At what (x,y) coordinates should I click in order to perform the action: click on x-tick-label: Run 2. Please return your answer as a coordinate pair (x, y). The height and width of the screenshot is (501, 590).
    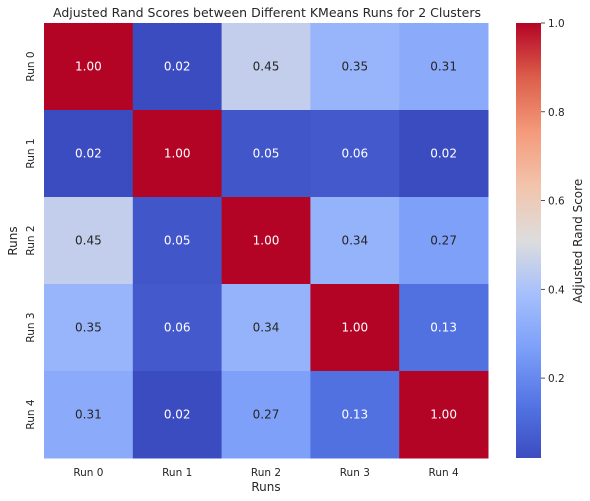
    Looking at the image, I should click on (266, 473).